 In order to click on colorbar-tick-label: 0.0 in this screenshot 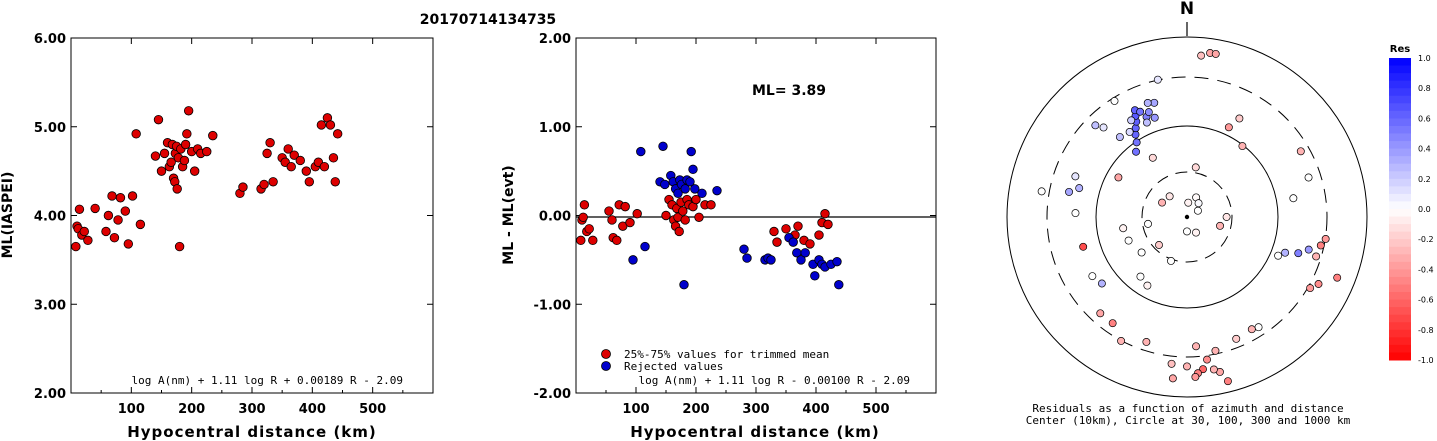, I will do `click(1424, 209)`.